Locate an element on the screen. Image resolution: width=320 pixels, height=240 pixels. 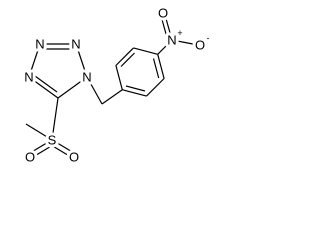
atom: S is located at coordinates (52, 140).